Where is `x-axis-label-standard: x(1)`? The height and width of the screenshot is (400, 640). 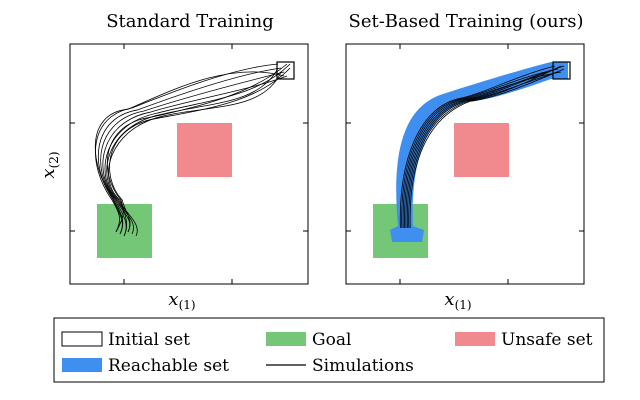
x-axis-label-standard: x(1) is located at coordinates (181, 300).